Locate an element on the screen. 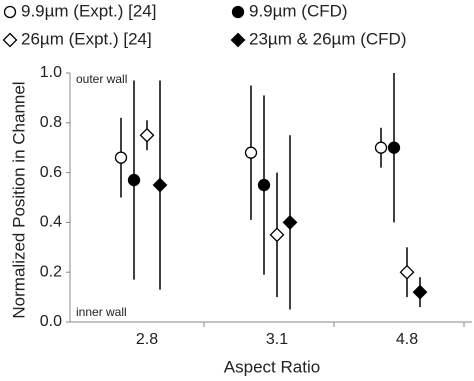  y-tick-label: 1.0 is located at coordinates (51, 72).